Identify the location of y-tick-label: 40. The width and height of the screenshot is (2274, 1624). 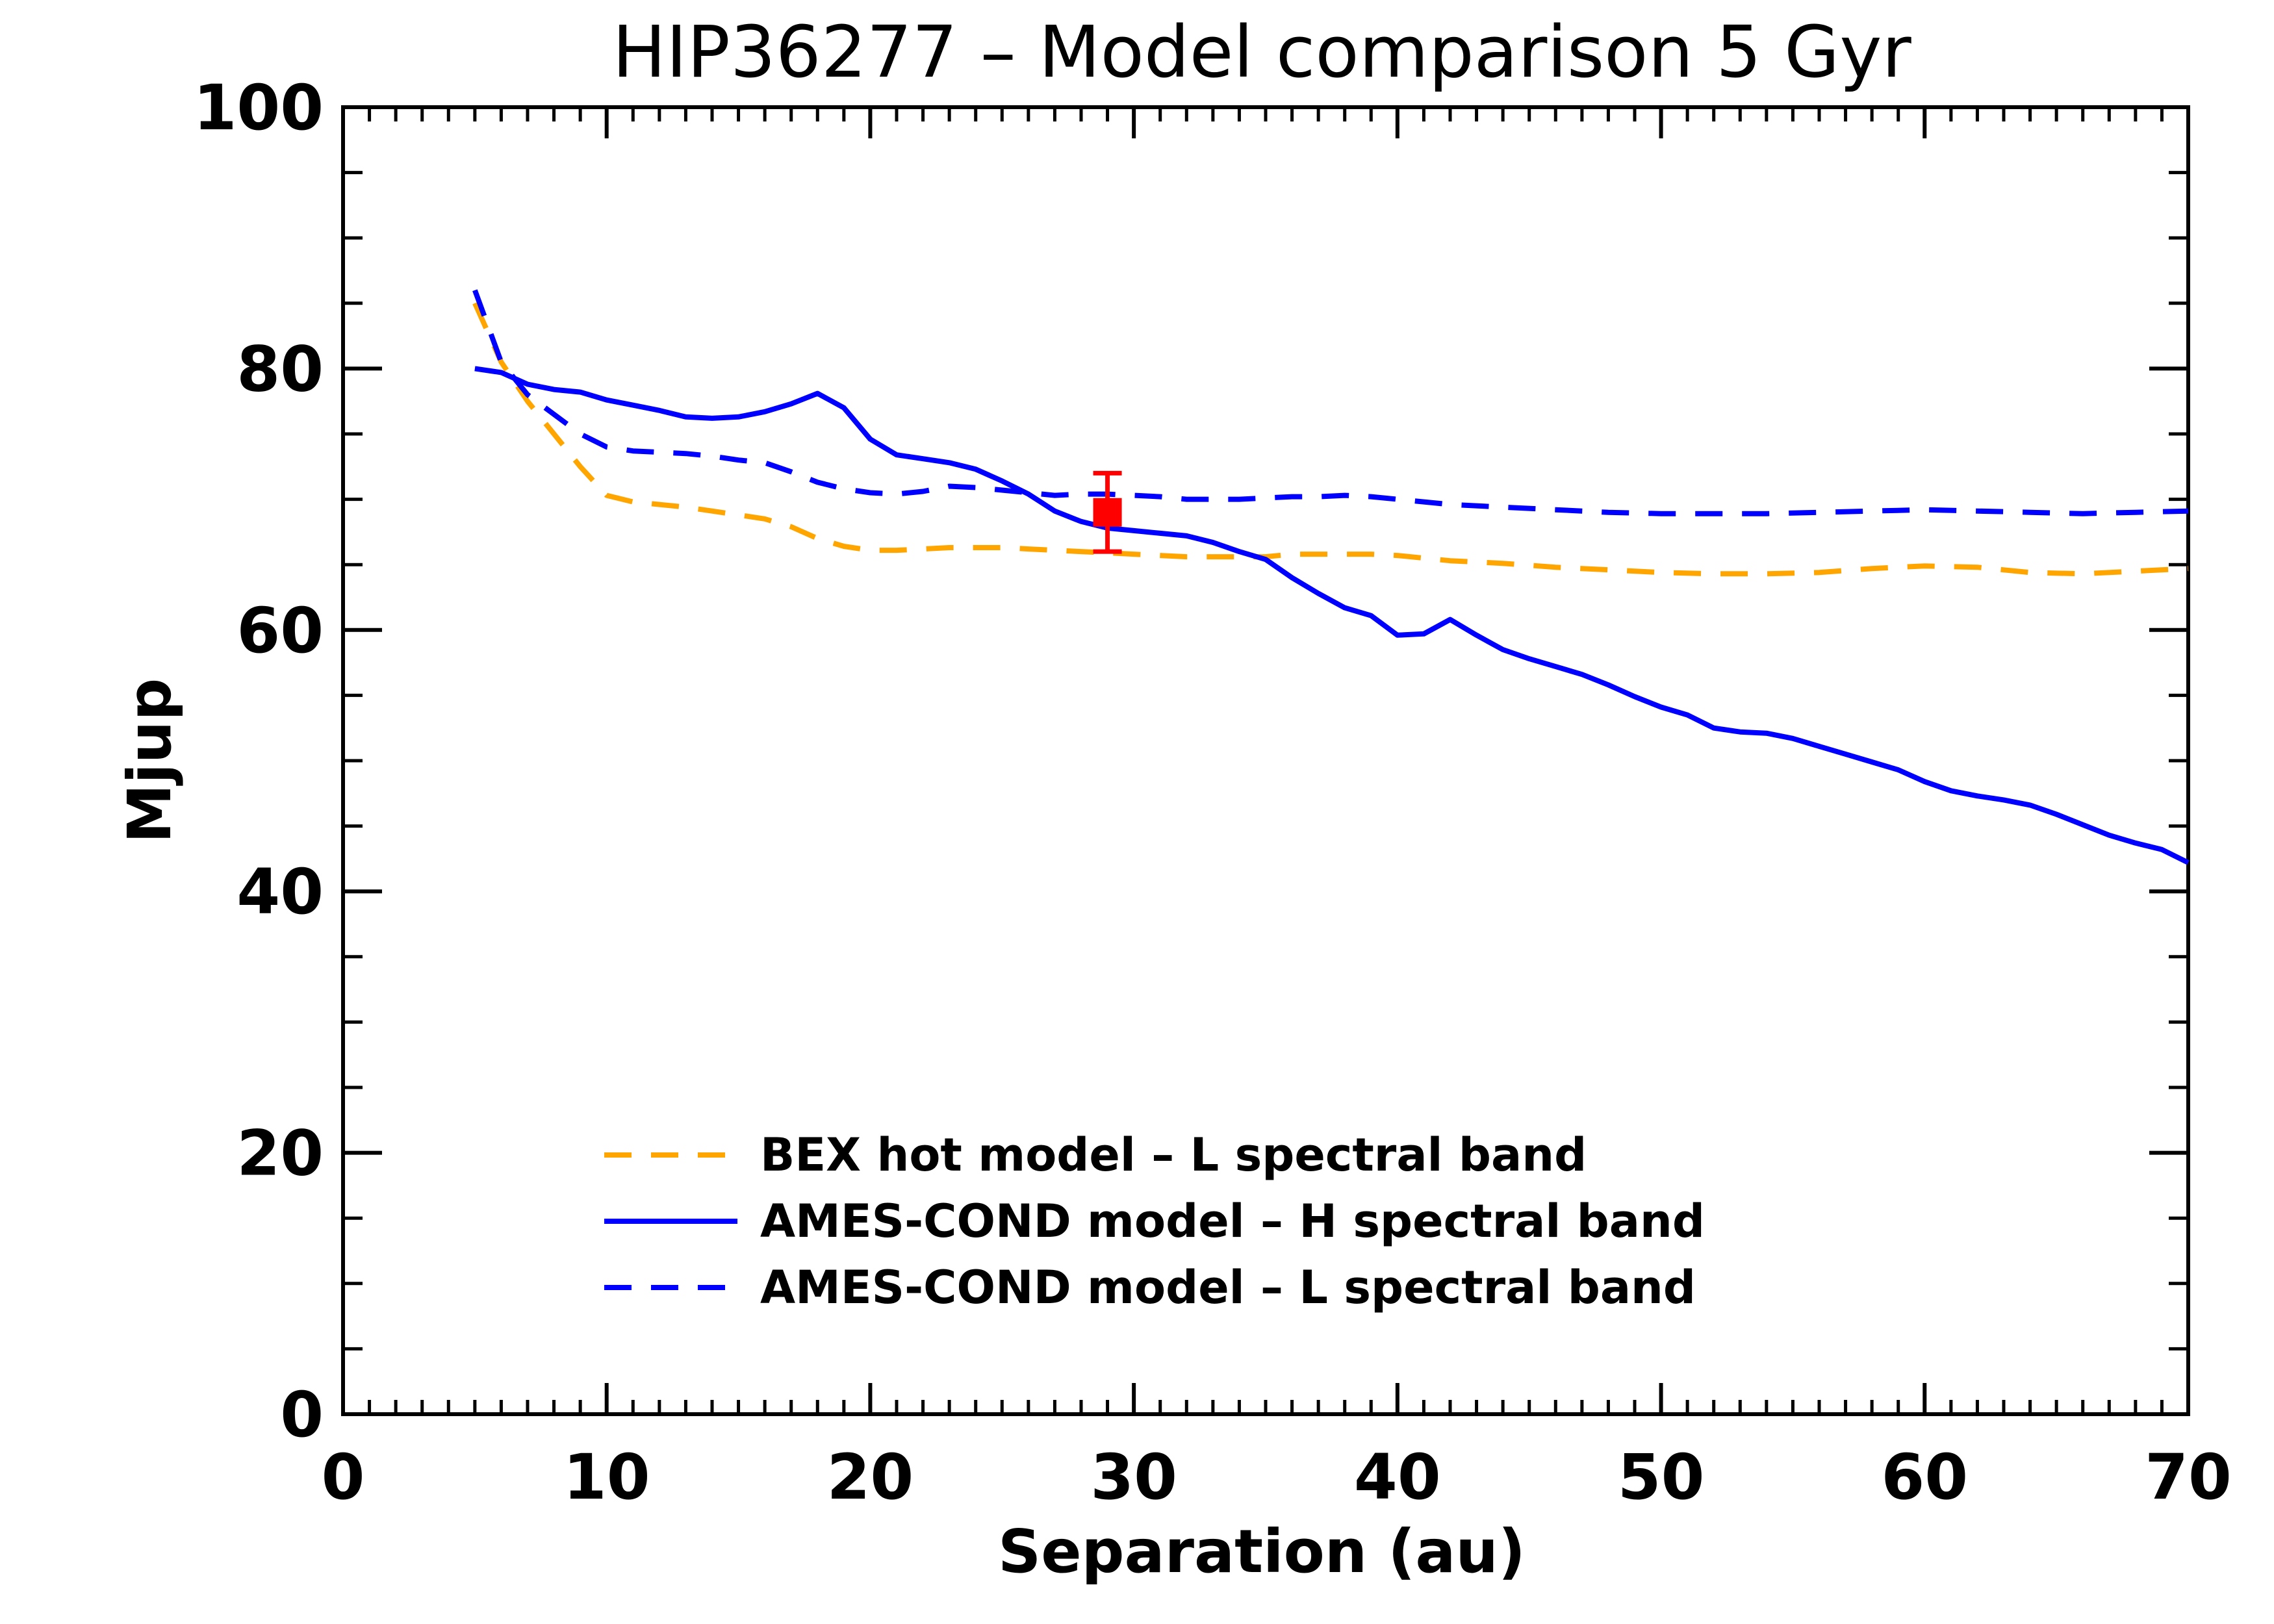
(280, 892).